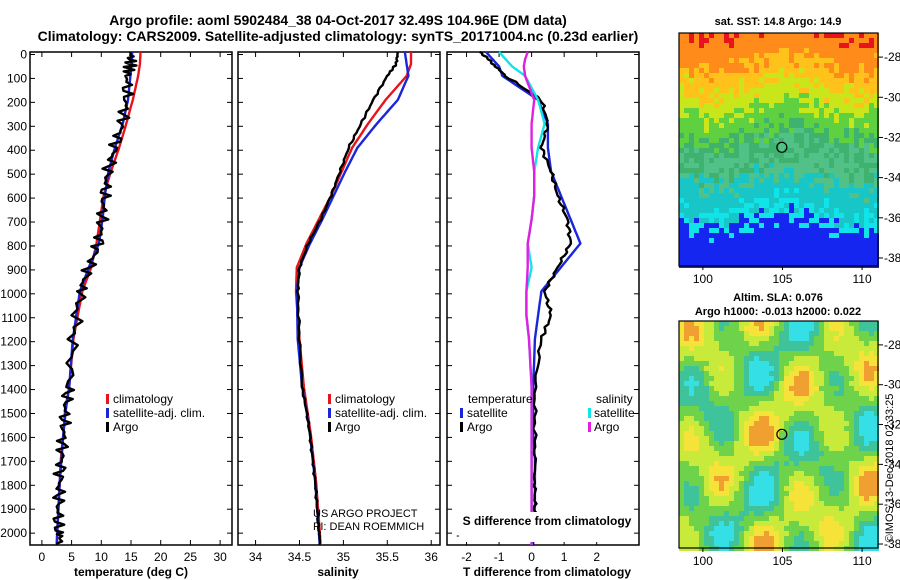 The height and width of the screenshot is (580, 900). What do you see at coordinates (564, 557) in the screenshot?
I see `x-tick-label: 1` at bounding box center [564, 557].